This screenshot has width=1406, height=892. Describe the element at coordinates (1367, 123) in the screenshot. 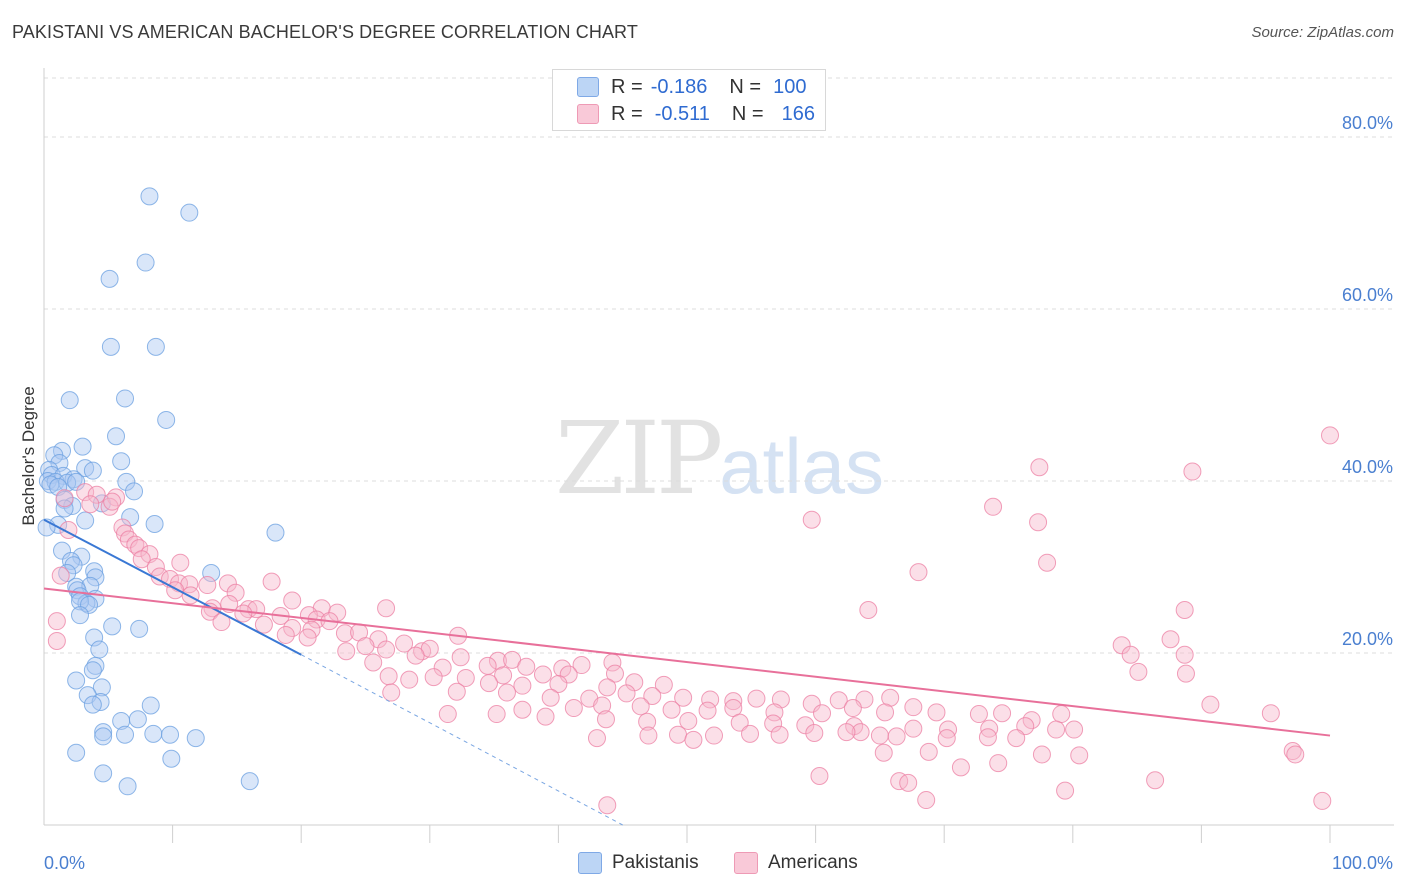

I see `y-tick-label: 80.0%` at that location.